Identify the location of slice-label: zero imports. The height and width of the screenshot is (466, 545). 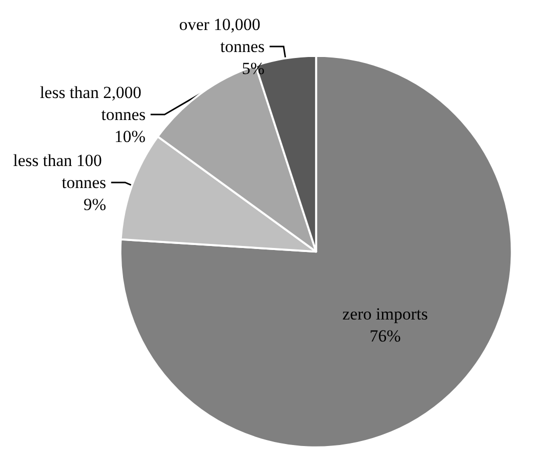
(385, 314).